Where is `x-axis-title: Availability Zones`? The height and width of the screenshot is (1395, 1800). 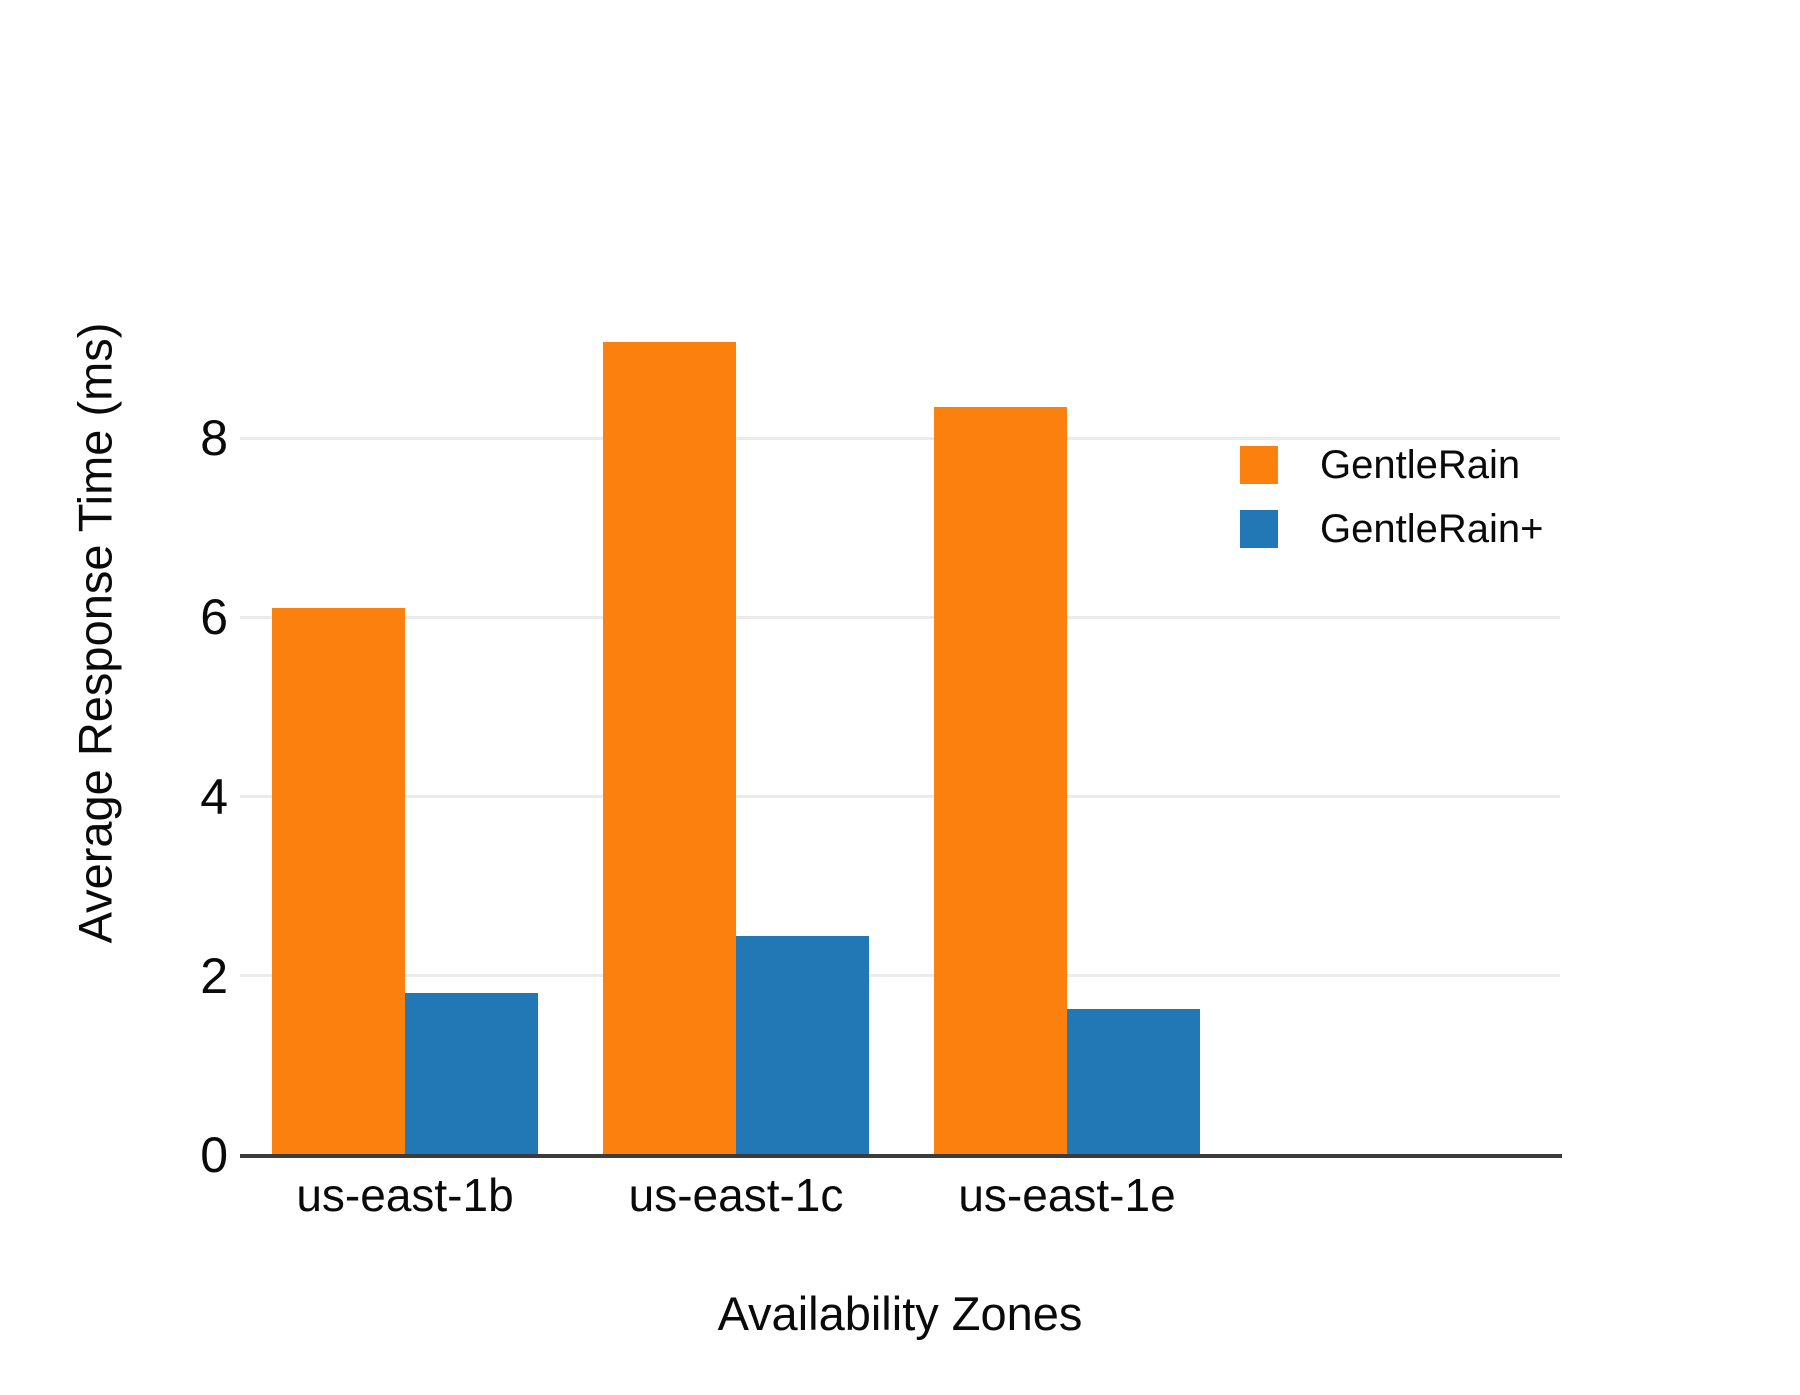
x-axis-title: Availability Zones is located at coordinates (900, 1313).